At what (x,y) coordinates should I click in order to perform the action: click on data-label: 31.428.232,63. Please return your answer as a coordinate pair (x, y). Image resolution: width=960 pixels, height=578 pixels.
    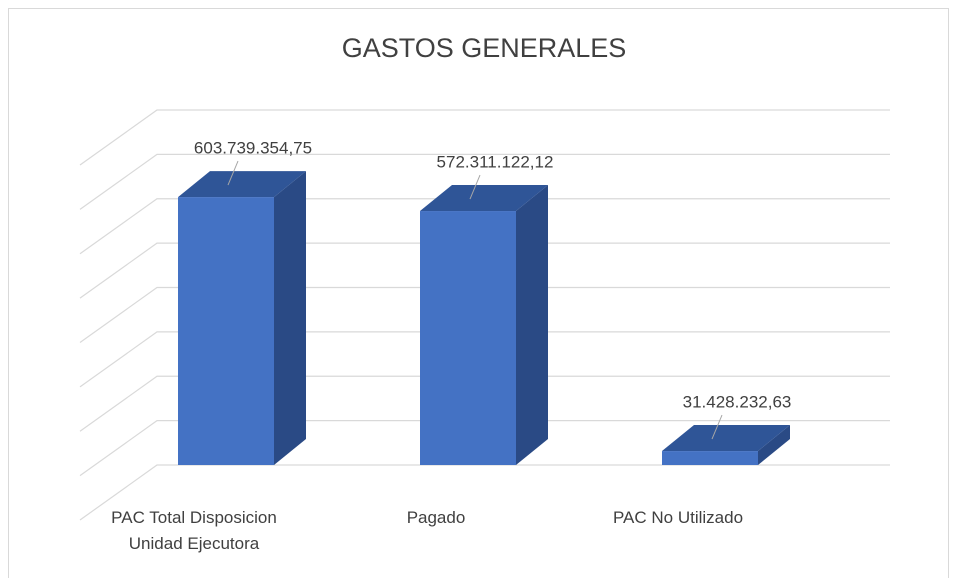
    Looking at the image, I should click on (737, 402).